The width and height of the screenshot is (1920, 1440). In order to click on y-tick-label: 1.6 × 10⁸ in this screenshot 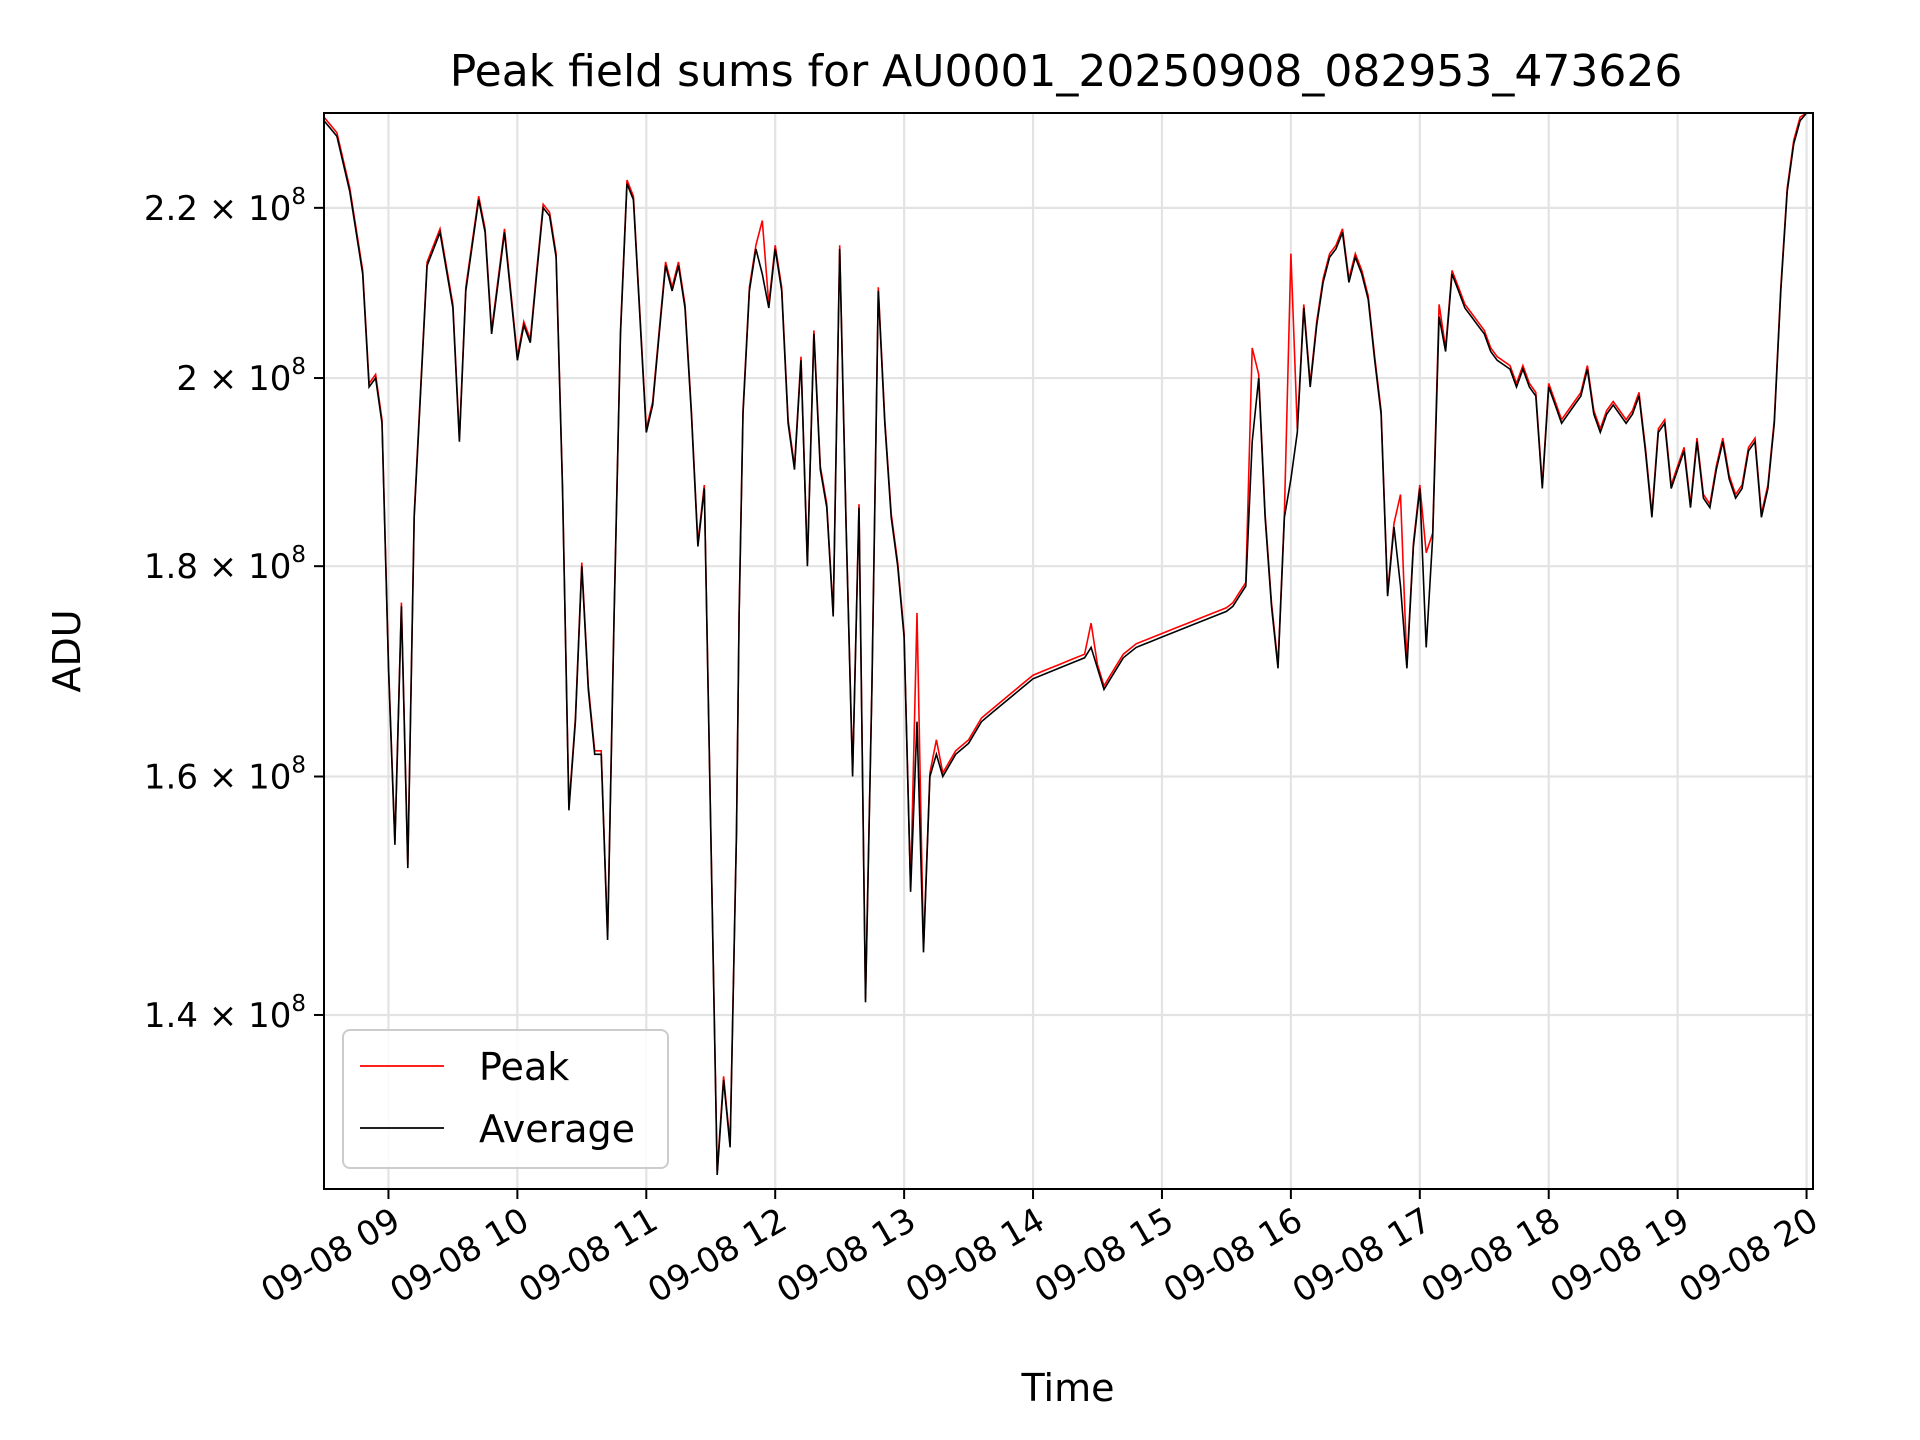, I will do `click(225, 775)`.